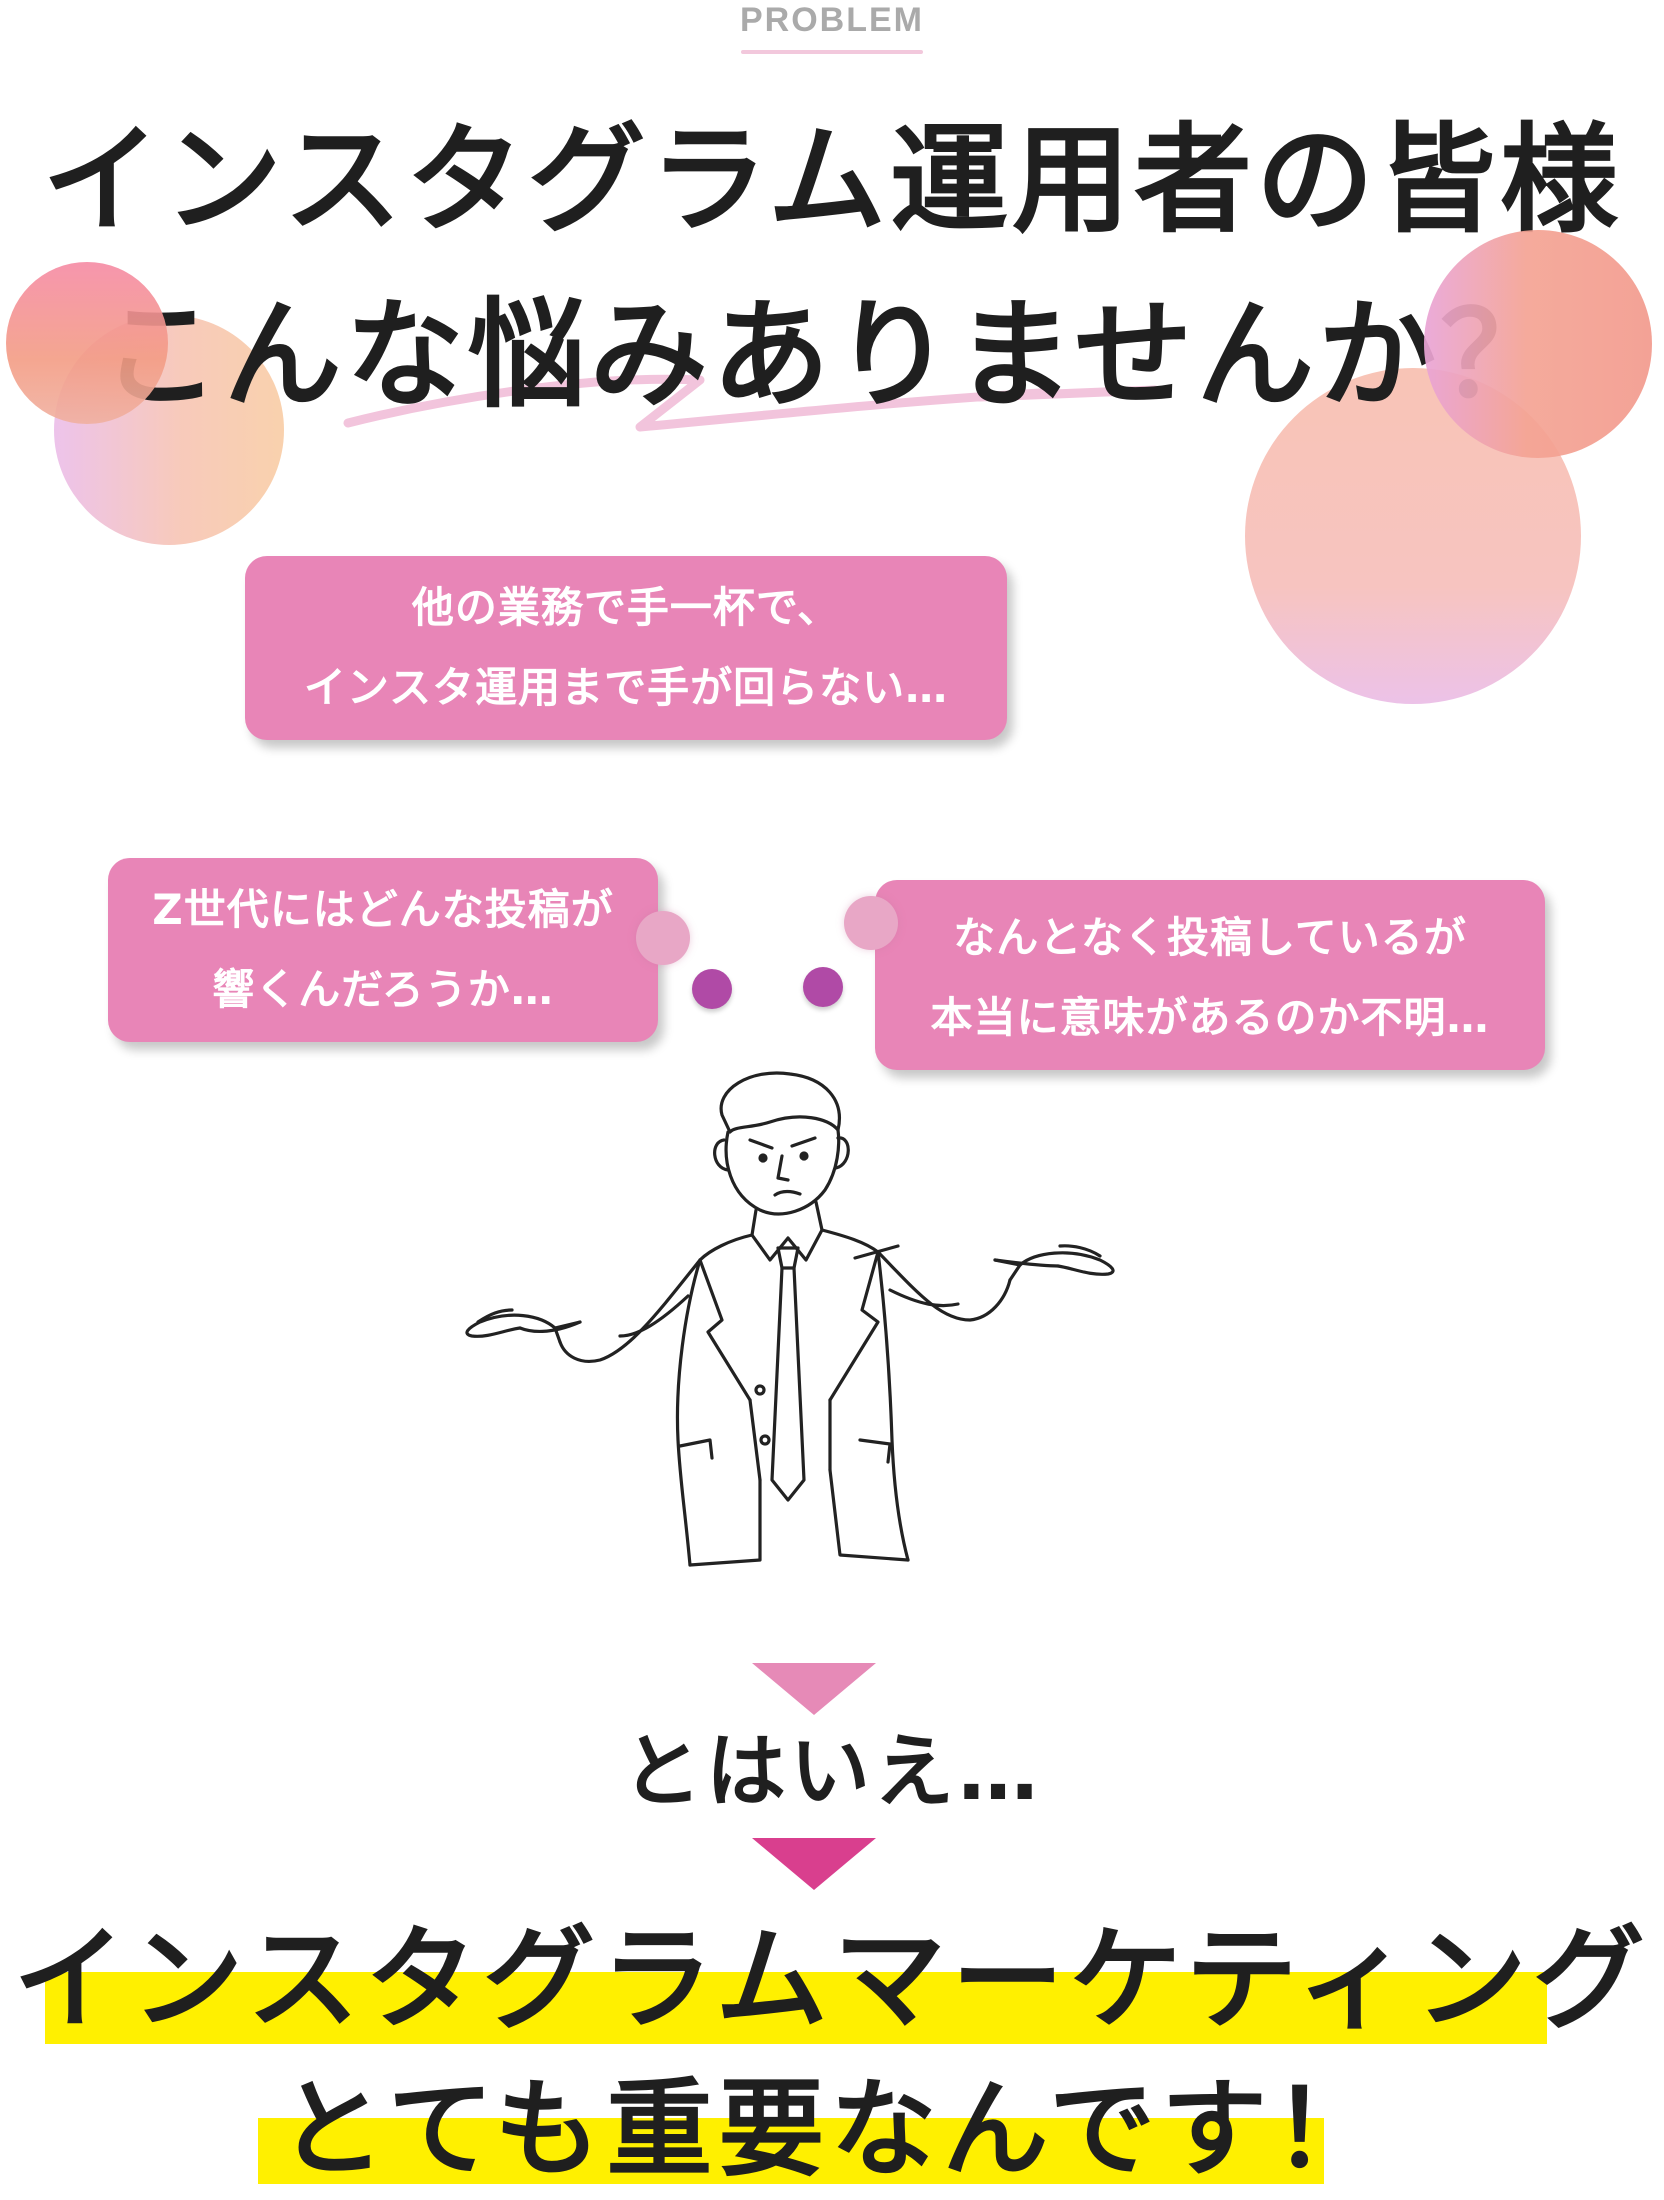 The height and width of the screenshot is (2200, 1664). Describe the element at coordinates (751, 403) in the screenshot. I see `squiggle-decoration` at that location.